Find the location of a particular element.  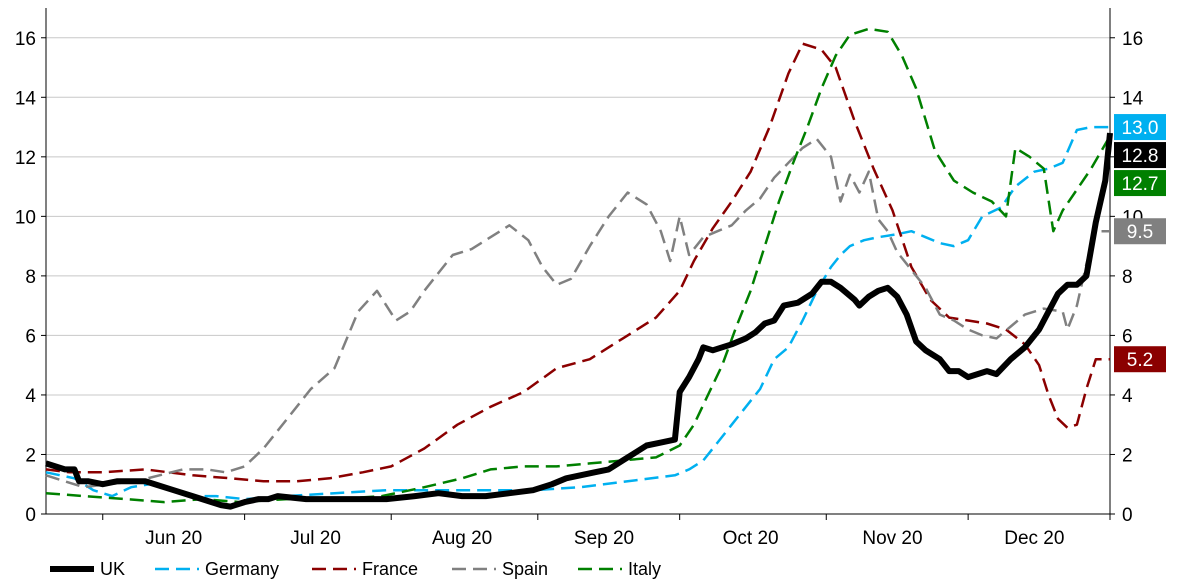

legend: UK Germany France Spain Italy is located at coordinates (355, 569).